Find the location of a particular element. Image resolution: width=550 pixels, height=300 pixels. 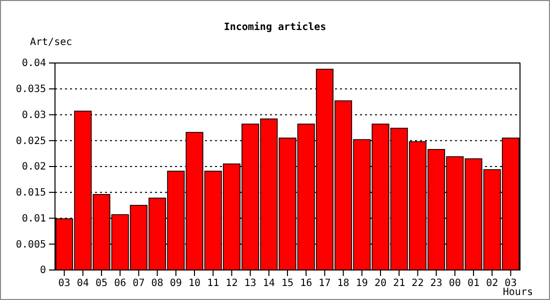

x-tick-label: 03 is located at coordinates (64, 284).